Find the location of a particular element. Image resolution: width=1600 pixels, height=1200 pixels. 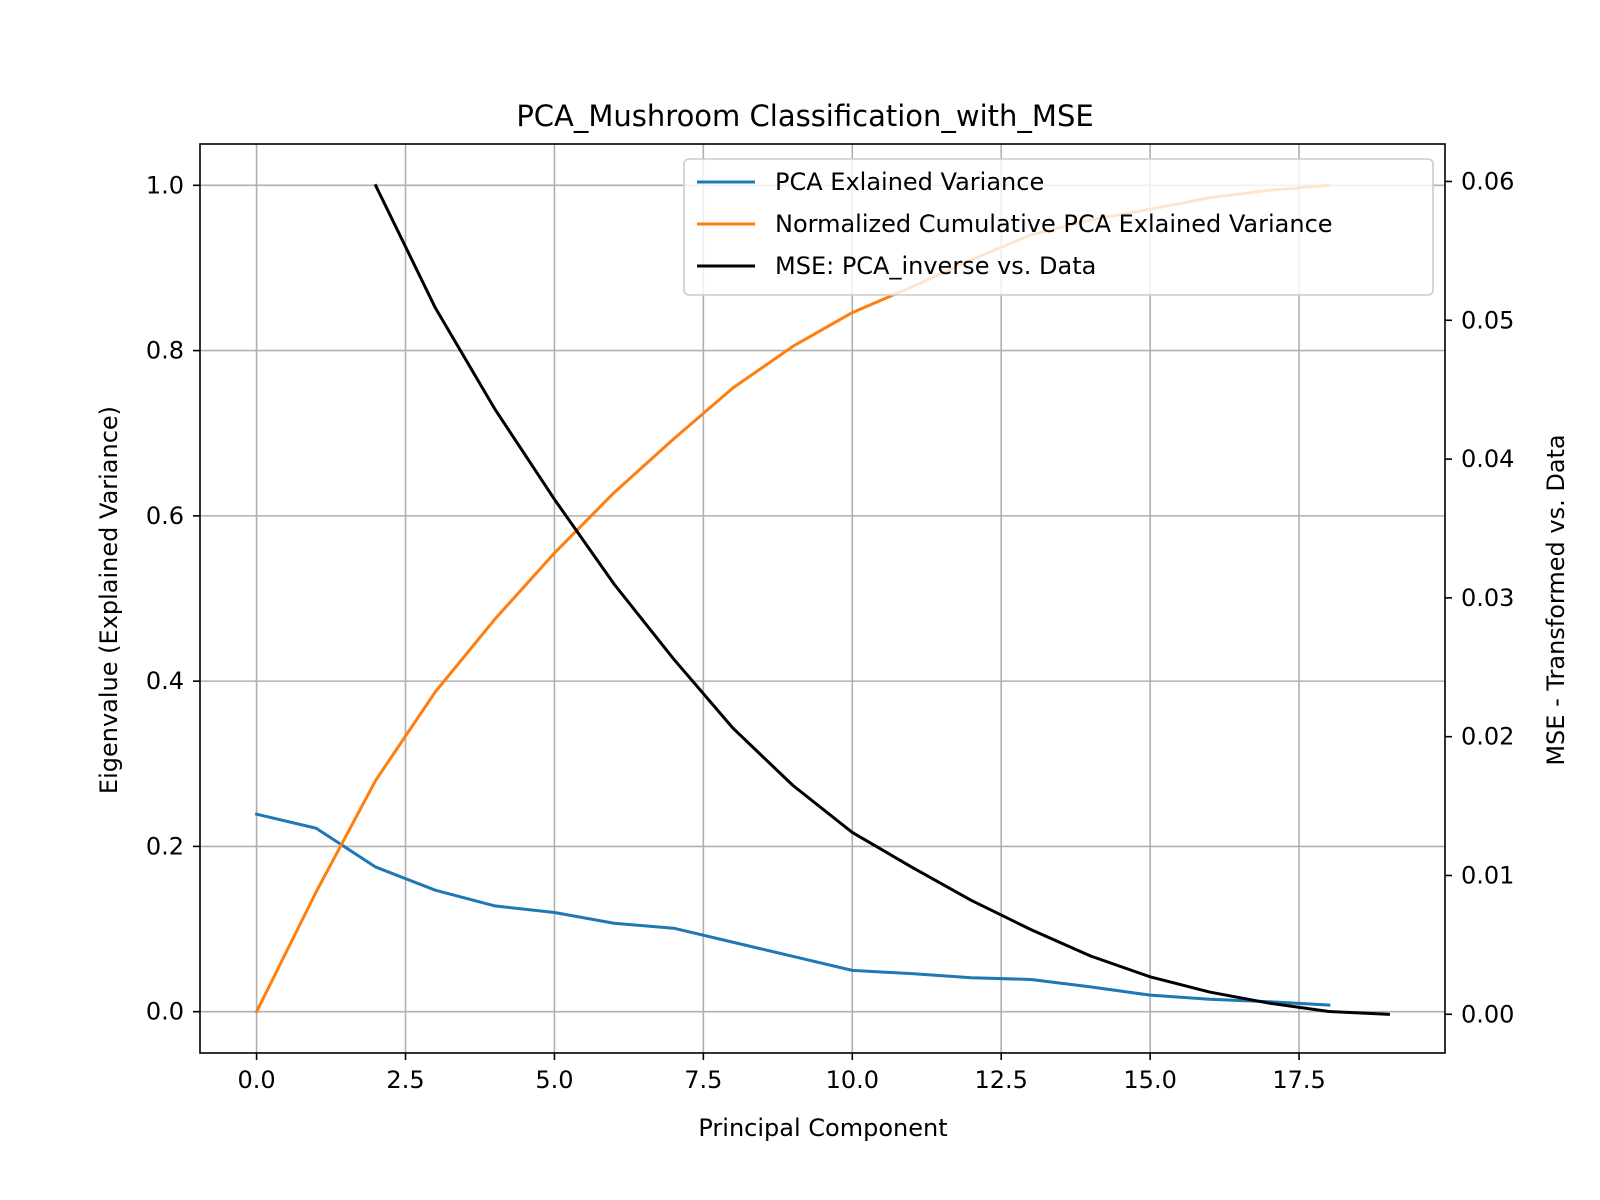

y-axis-left-ticks: 0.0 0.2 0.4 0.6 0.8 1.0 is located at coordinates (173, 598).